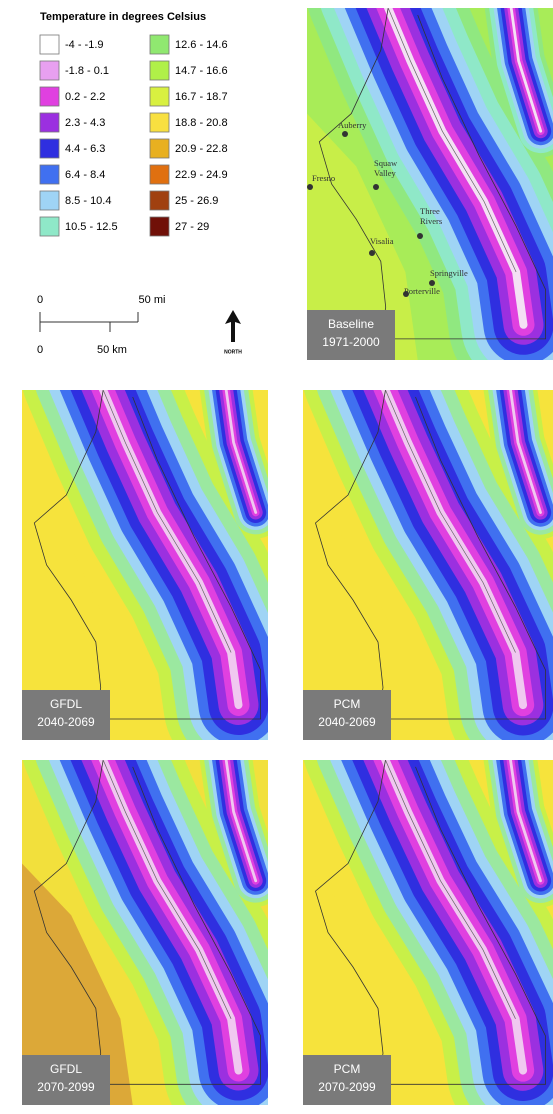 The height and width of the screenshot is (1114, 553). I want to click on legend-label: 8.5 - 10.4, so click(88, 201).